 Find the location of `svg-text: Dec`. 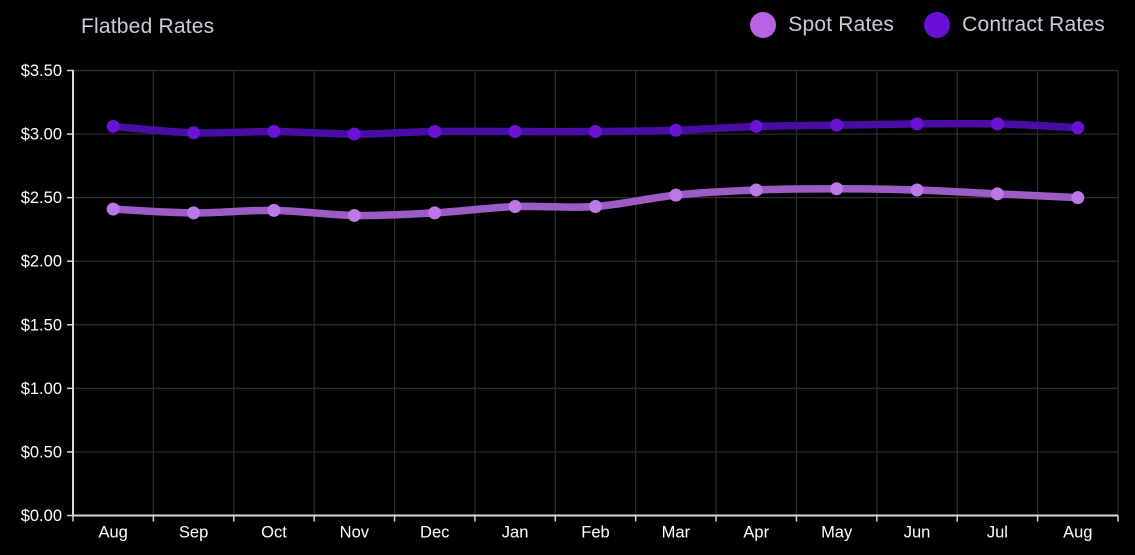

svg-text: Dec is located at coordinates (434, 533).